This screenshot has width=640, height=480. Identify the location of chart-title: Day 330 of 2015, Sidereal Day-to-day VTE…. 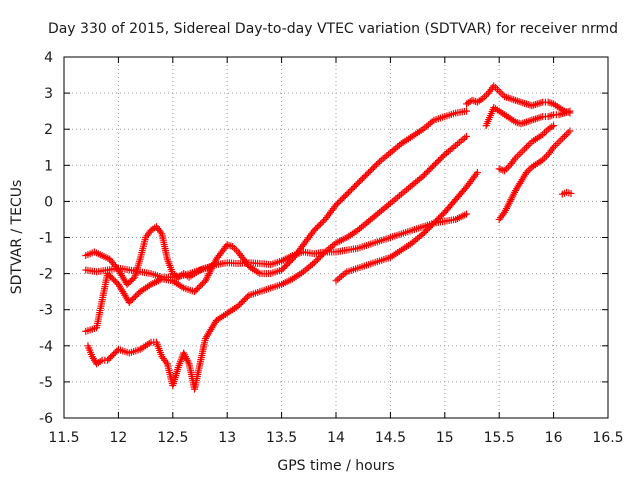
(333, 29).